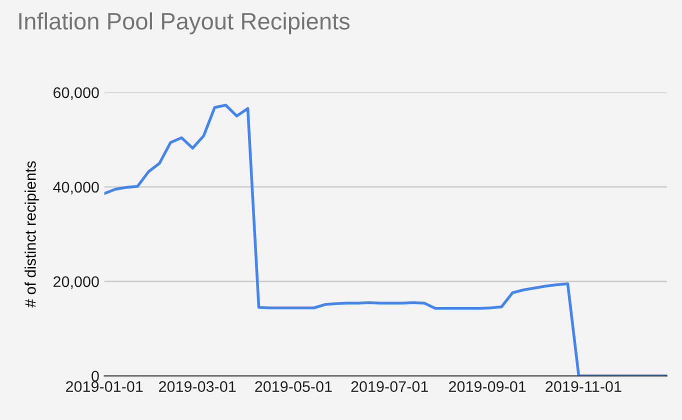  I want to click on y-tick-label: 0, so click(95, 376).